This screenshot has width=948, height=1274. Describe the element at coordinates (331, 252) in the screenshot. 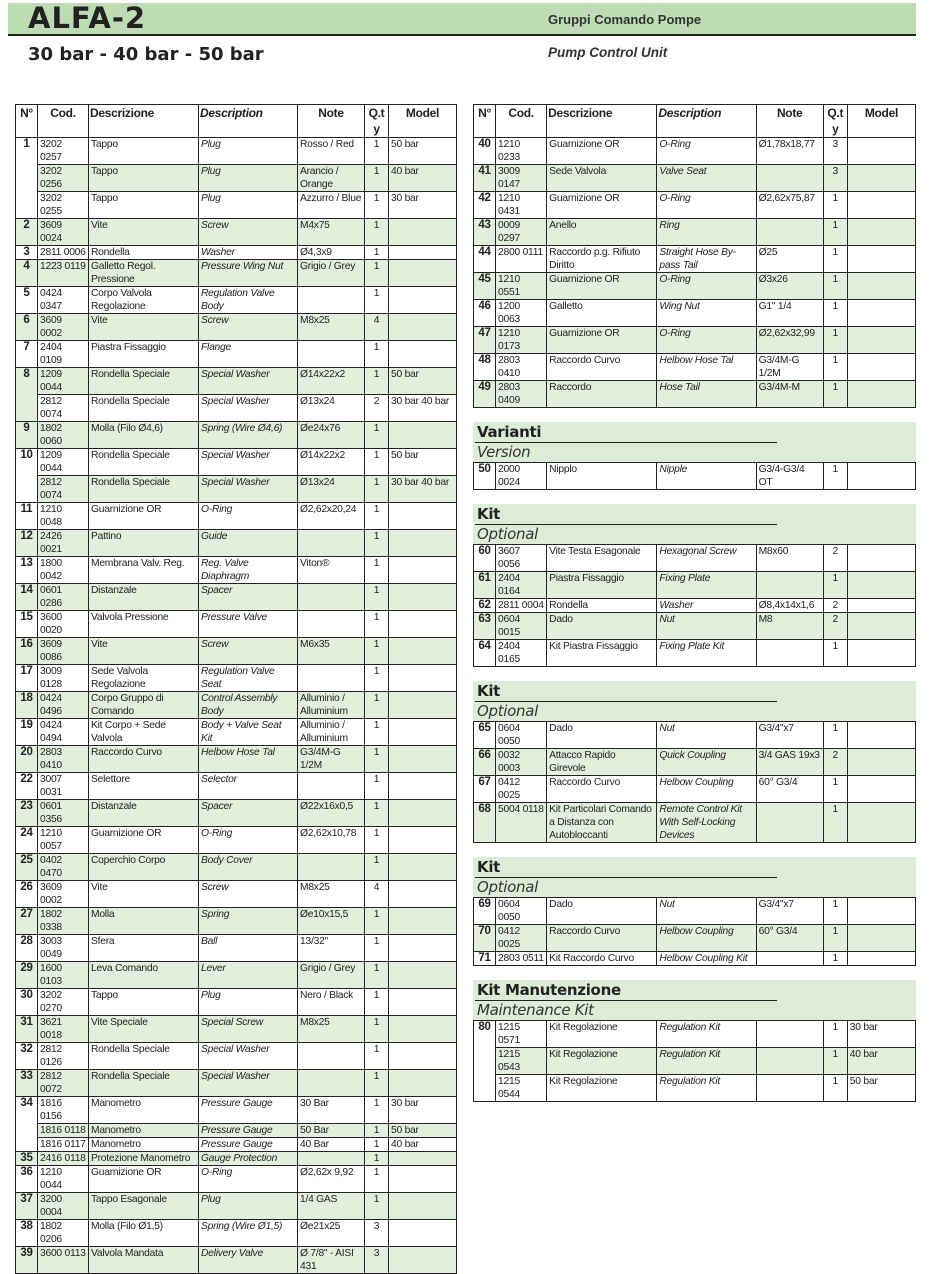

I see `note: Ø4,3x9` at that location.